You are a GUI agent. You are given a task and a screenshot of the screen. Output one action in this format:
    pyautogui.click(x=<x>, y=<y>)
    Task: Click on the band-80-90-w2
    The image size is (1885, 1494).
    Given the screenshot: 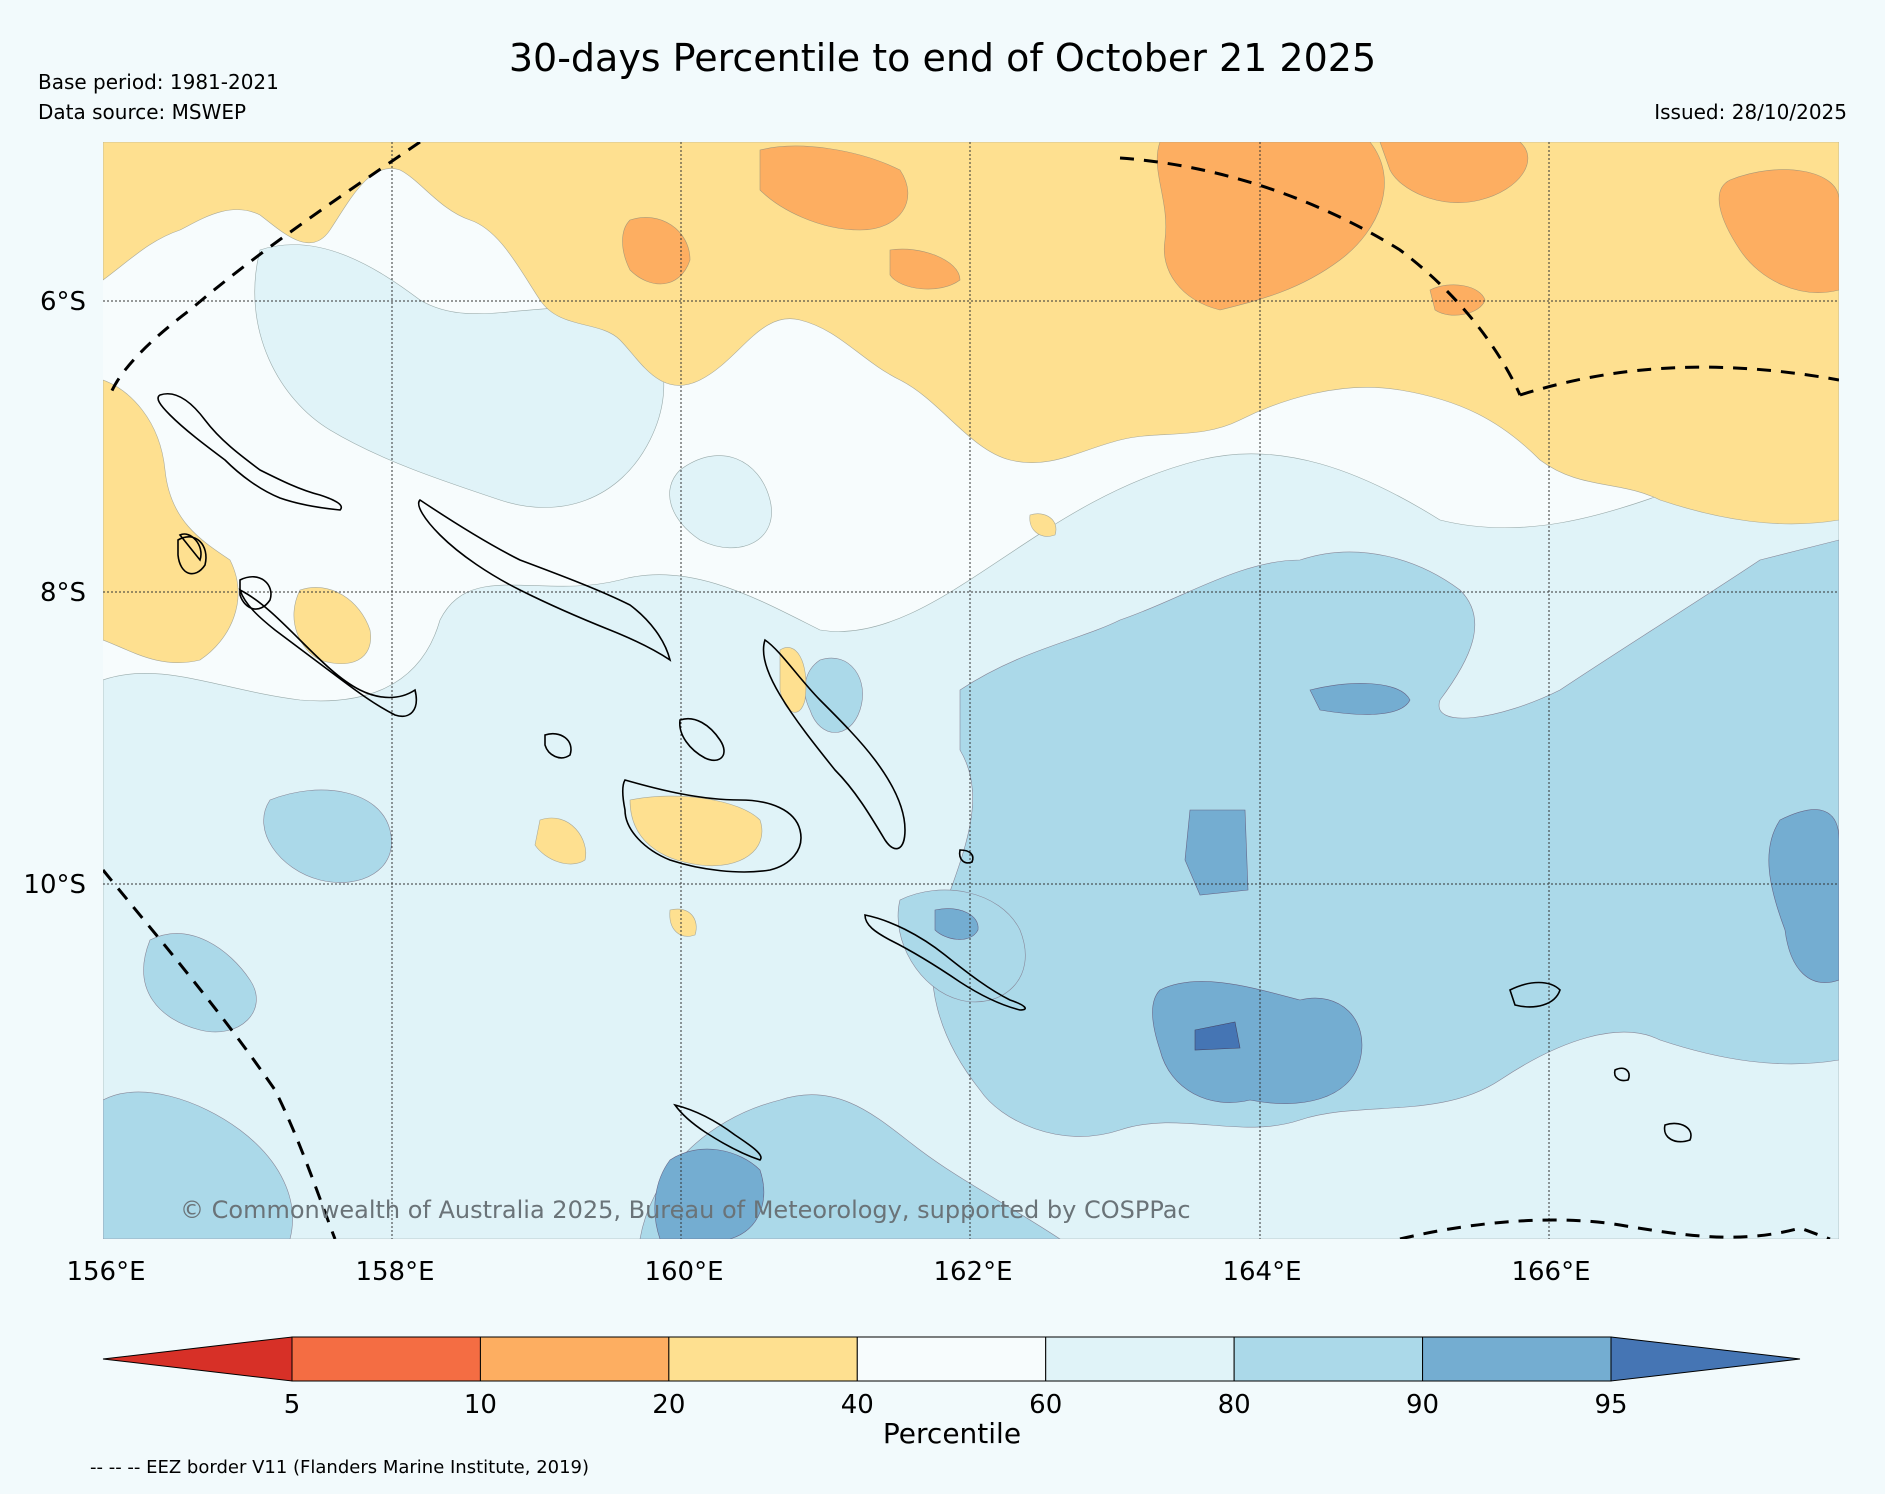 What is the action you would take?
    pyautogui.click(x=327, y=836)
    